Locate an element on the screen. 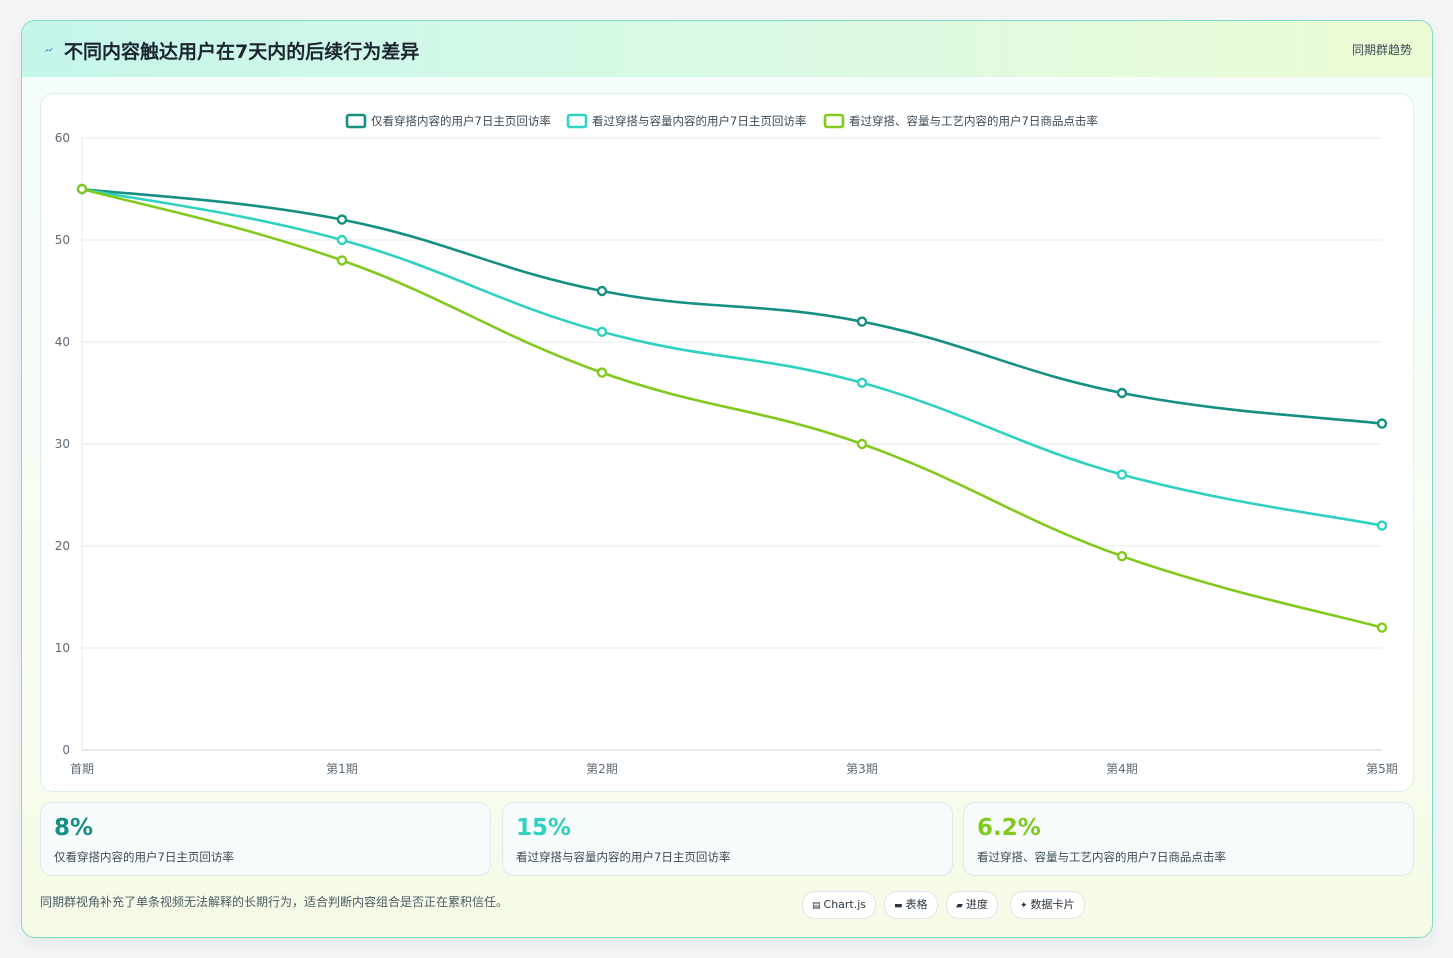  y-tick-label: 40 is located at coordinates (62, 342).